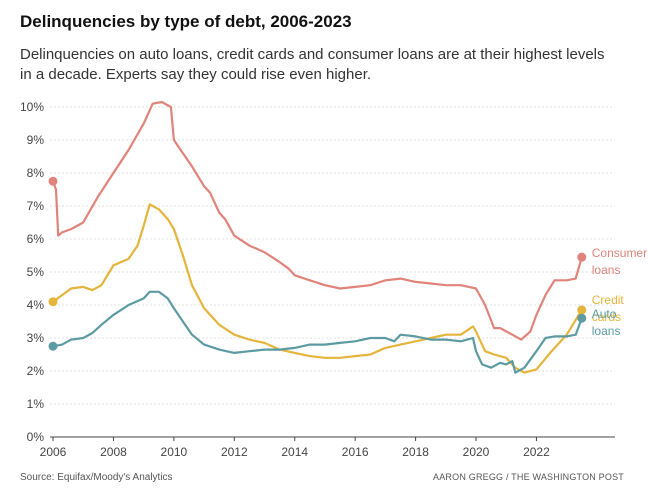 The height and width of the screenshot is (502, 650). I want to click on y-tick-label: 5%, so click(36, 272).